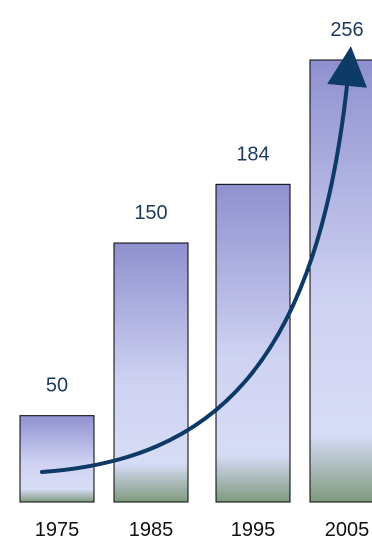  Describe the element at coordinates (202, 530) in the screenshot. I see `x-axis-tick-labels: 1975 1985 1995 2005` at that location.